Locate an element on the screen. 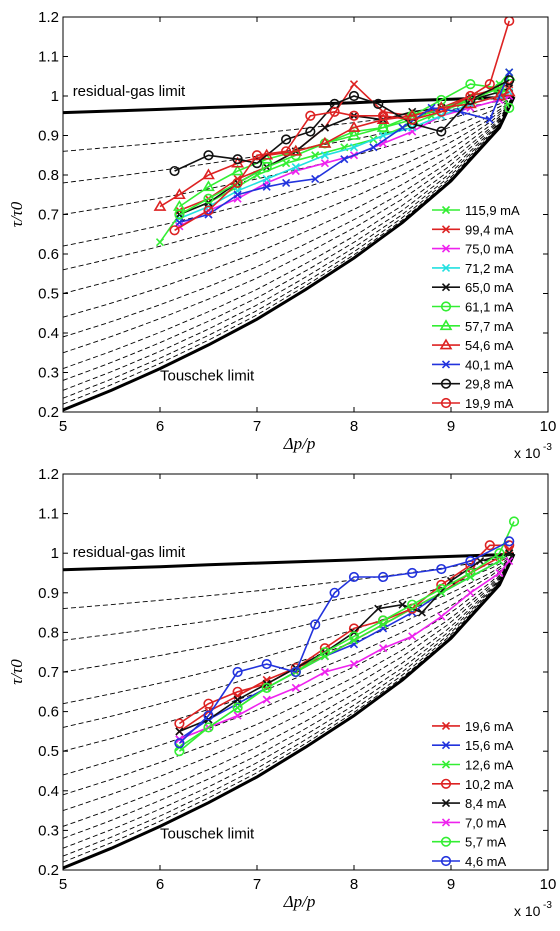 Image resolution: width=560 pixels, height=931 pixels. legend-entry: 115,9 mA is located at coordinates (476, 210).